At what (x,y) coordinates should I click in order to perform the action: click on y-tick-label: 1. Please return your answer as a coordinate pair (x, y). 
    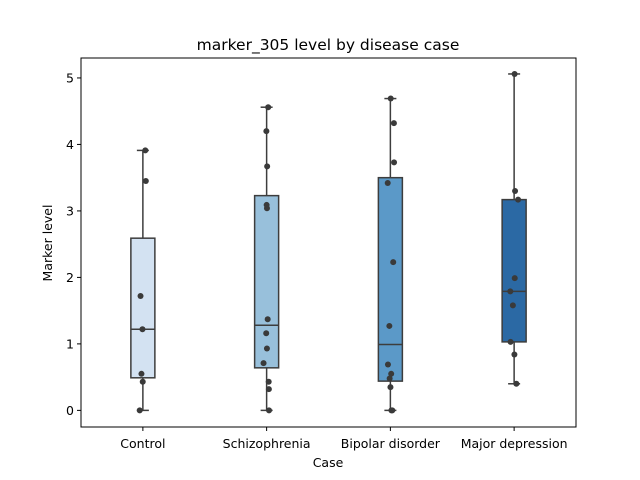
    Looking at the image, I should click on (70, 343).